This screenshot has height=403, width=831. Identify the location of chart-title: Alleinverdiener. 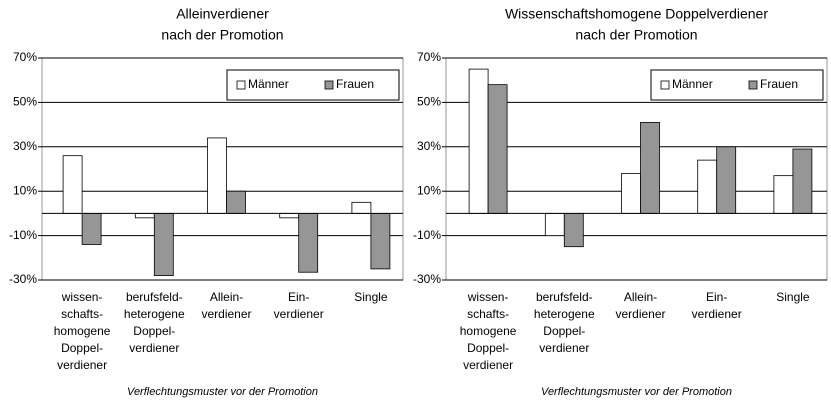
(222, 14).